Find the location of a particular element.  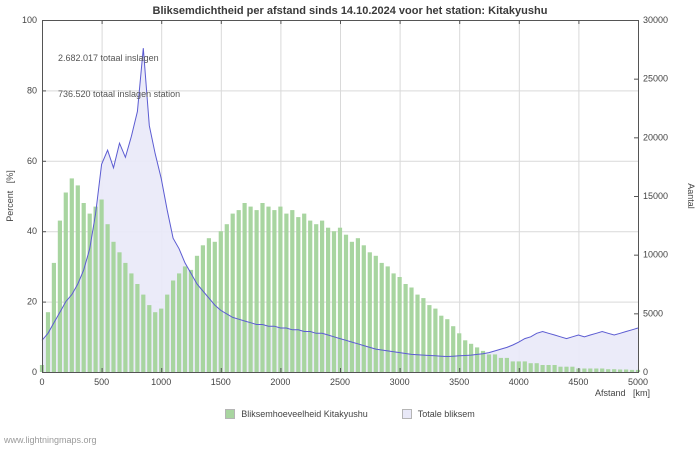

svg-text: 3000 is located at coordinates (400, 382).